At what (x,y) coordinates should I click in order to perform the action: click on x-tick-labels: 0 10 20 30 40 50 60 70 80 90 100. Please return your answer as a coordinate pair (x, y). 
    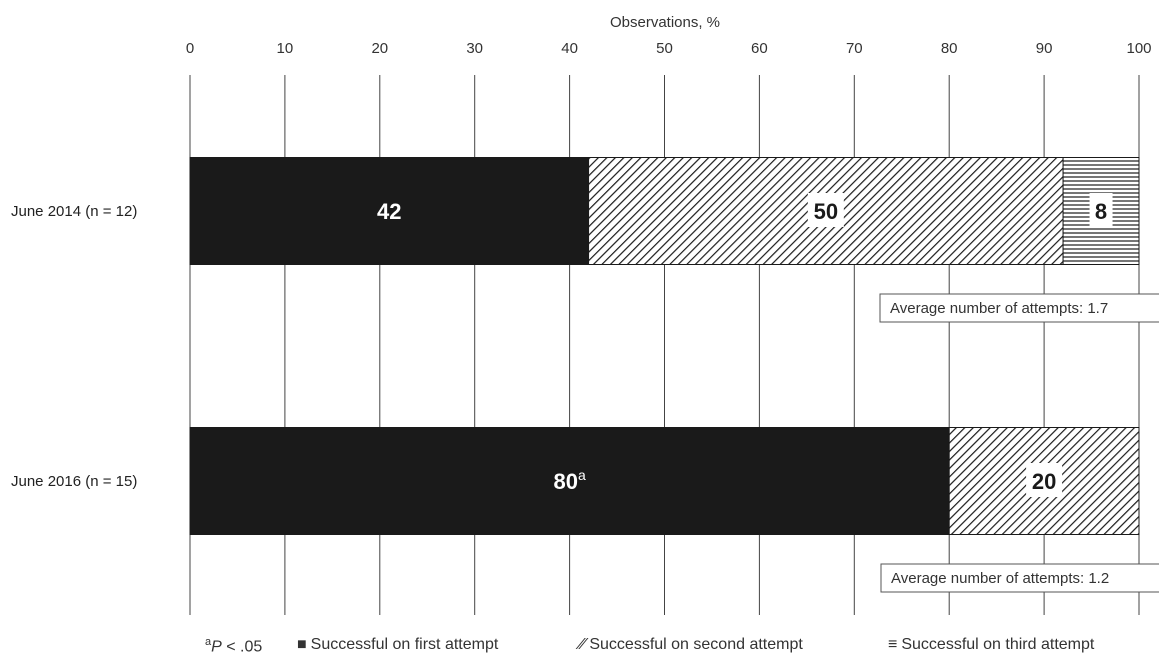
    Looking at the image, I should click on (669, 48).